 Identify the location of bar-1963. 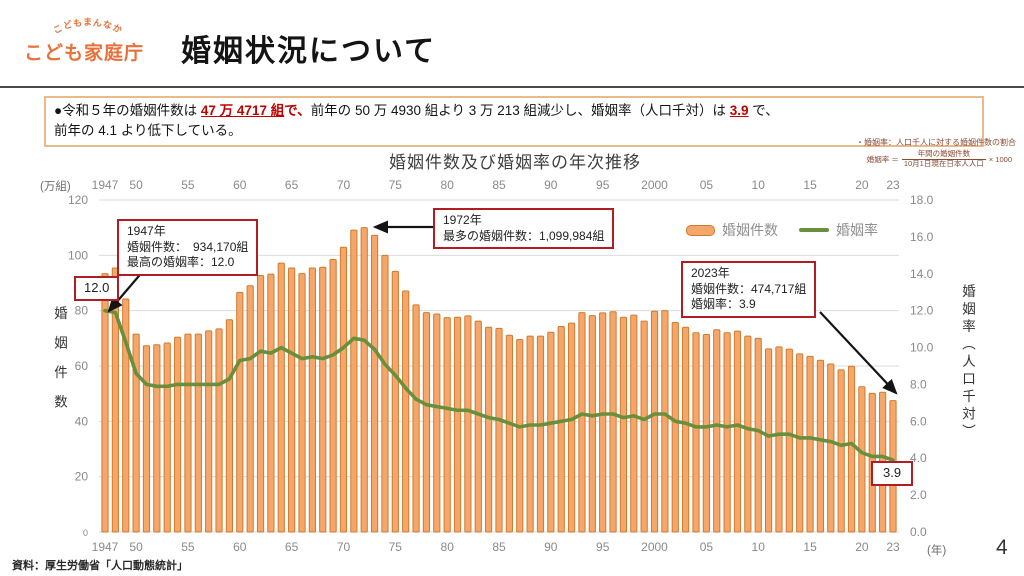
(271, 403).